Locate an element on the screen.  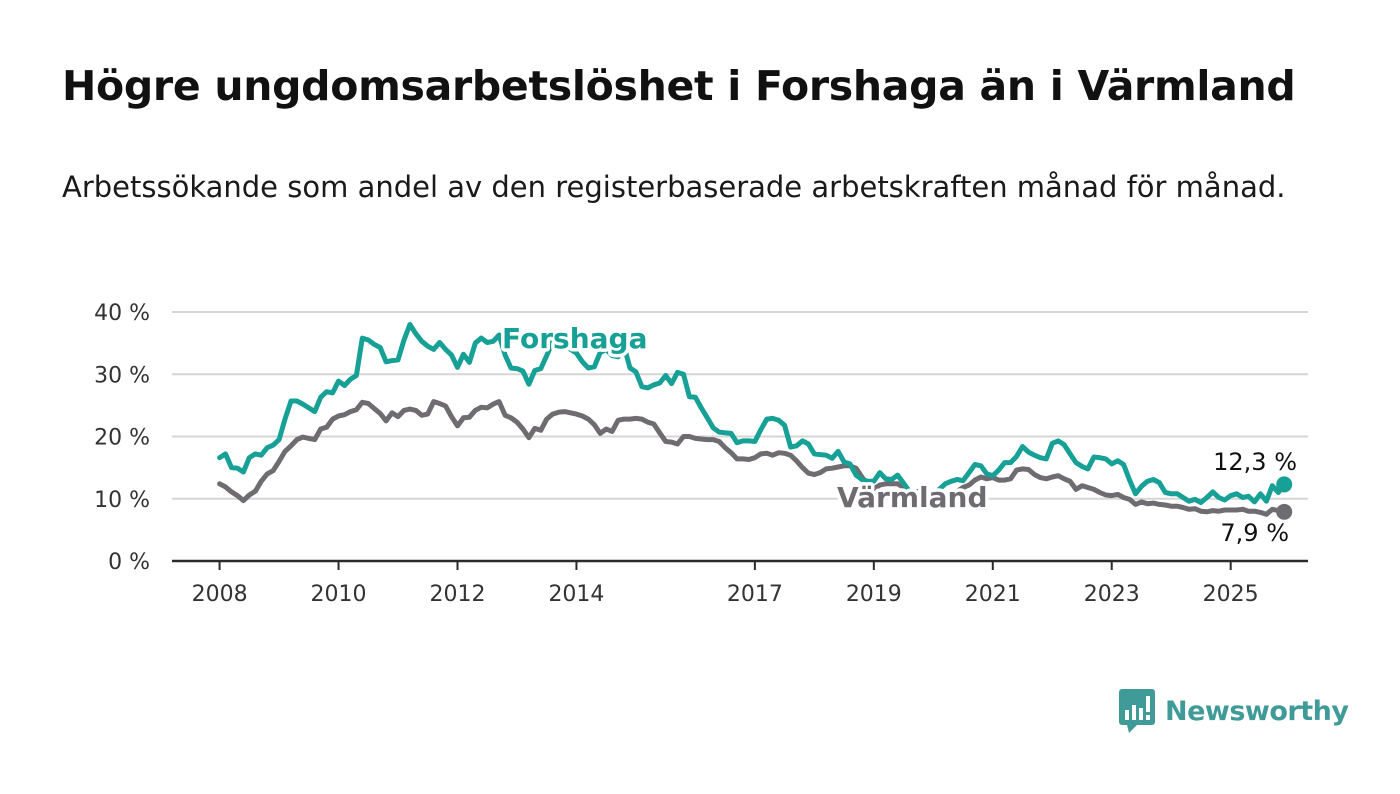
x-tick-label: 2017 is located at coordinates (755, 594).